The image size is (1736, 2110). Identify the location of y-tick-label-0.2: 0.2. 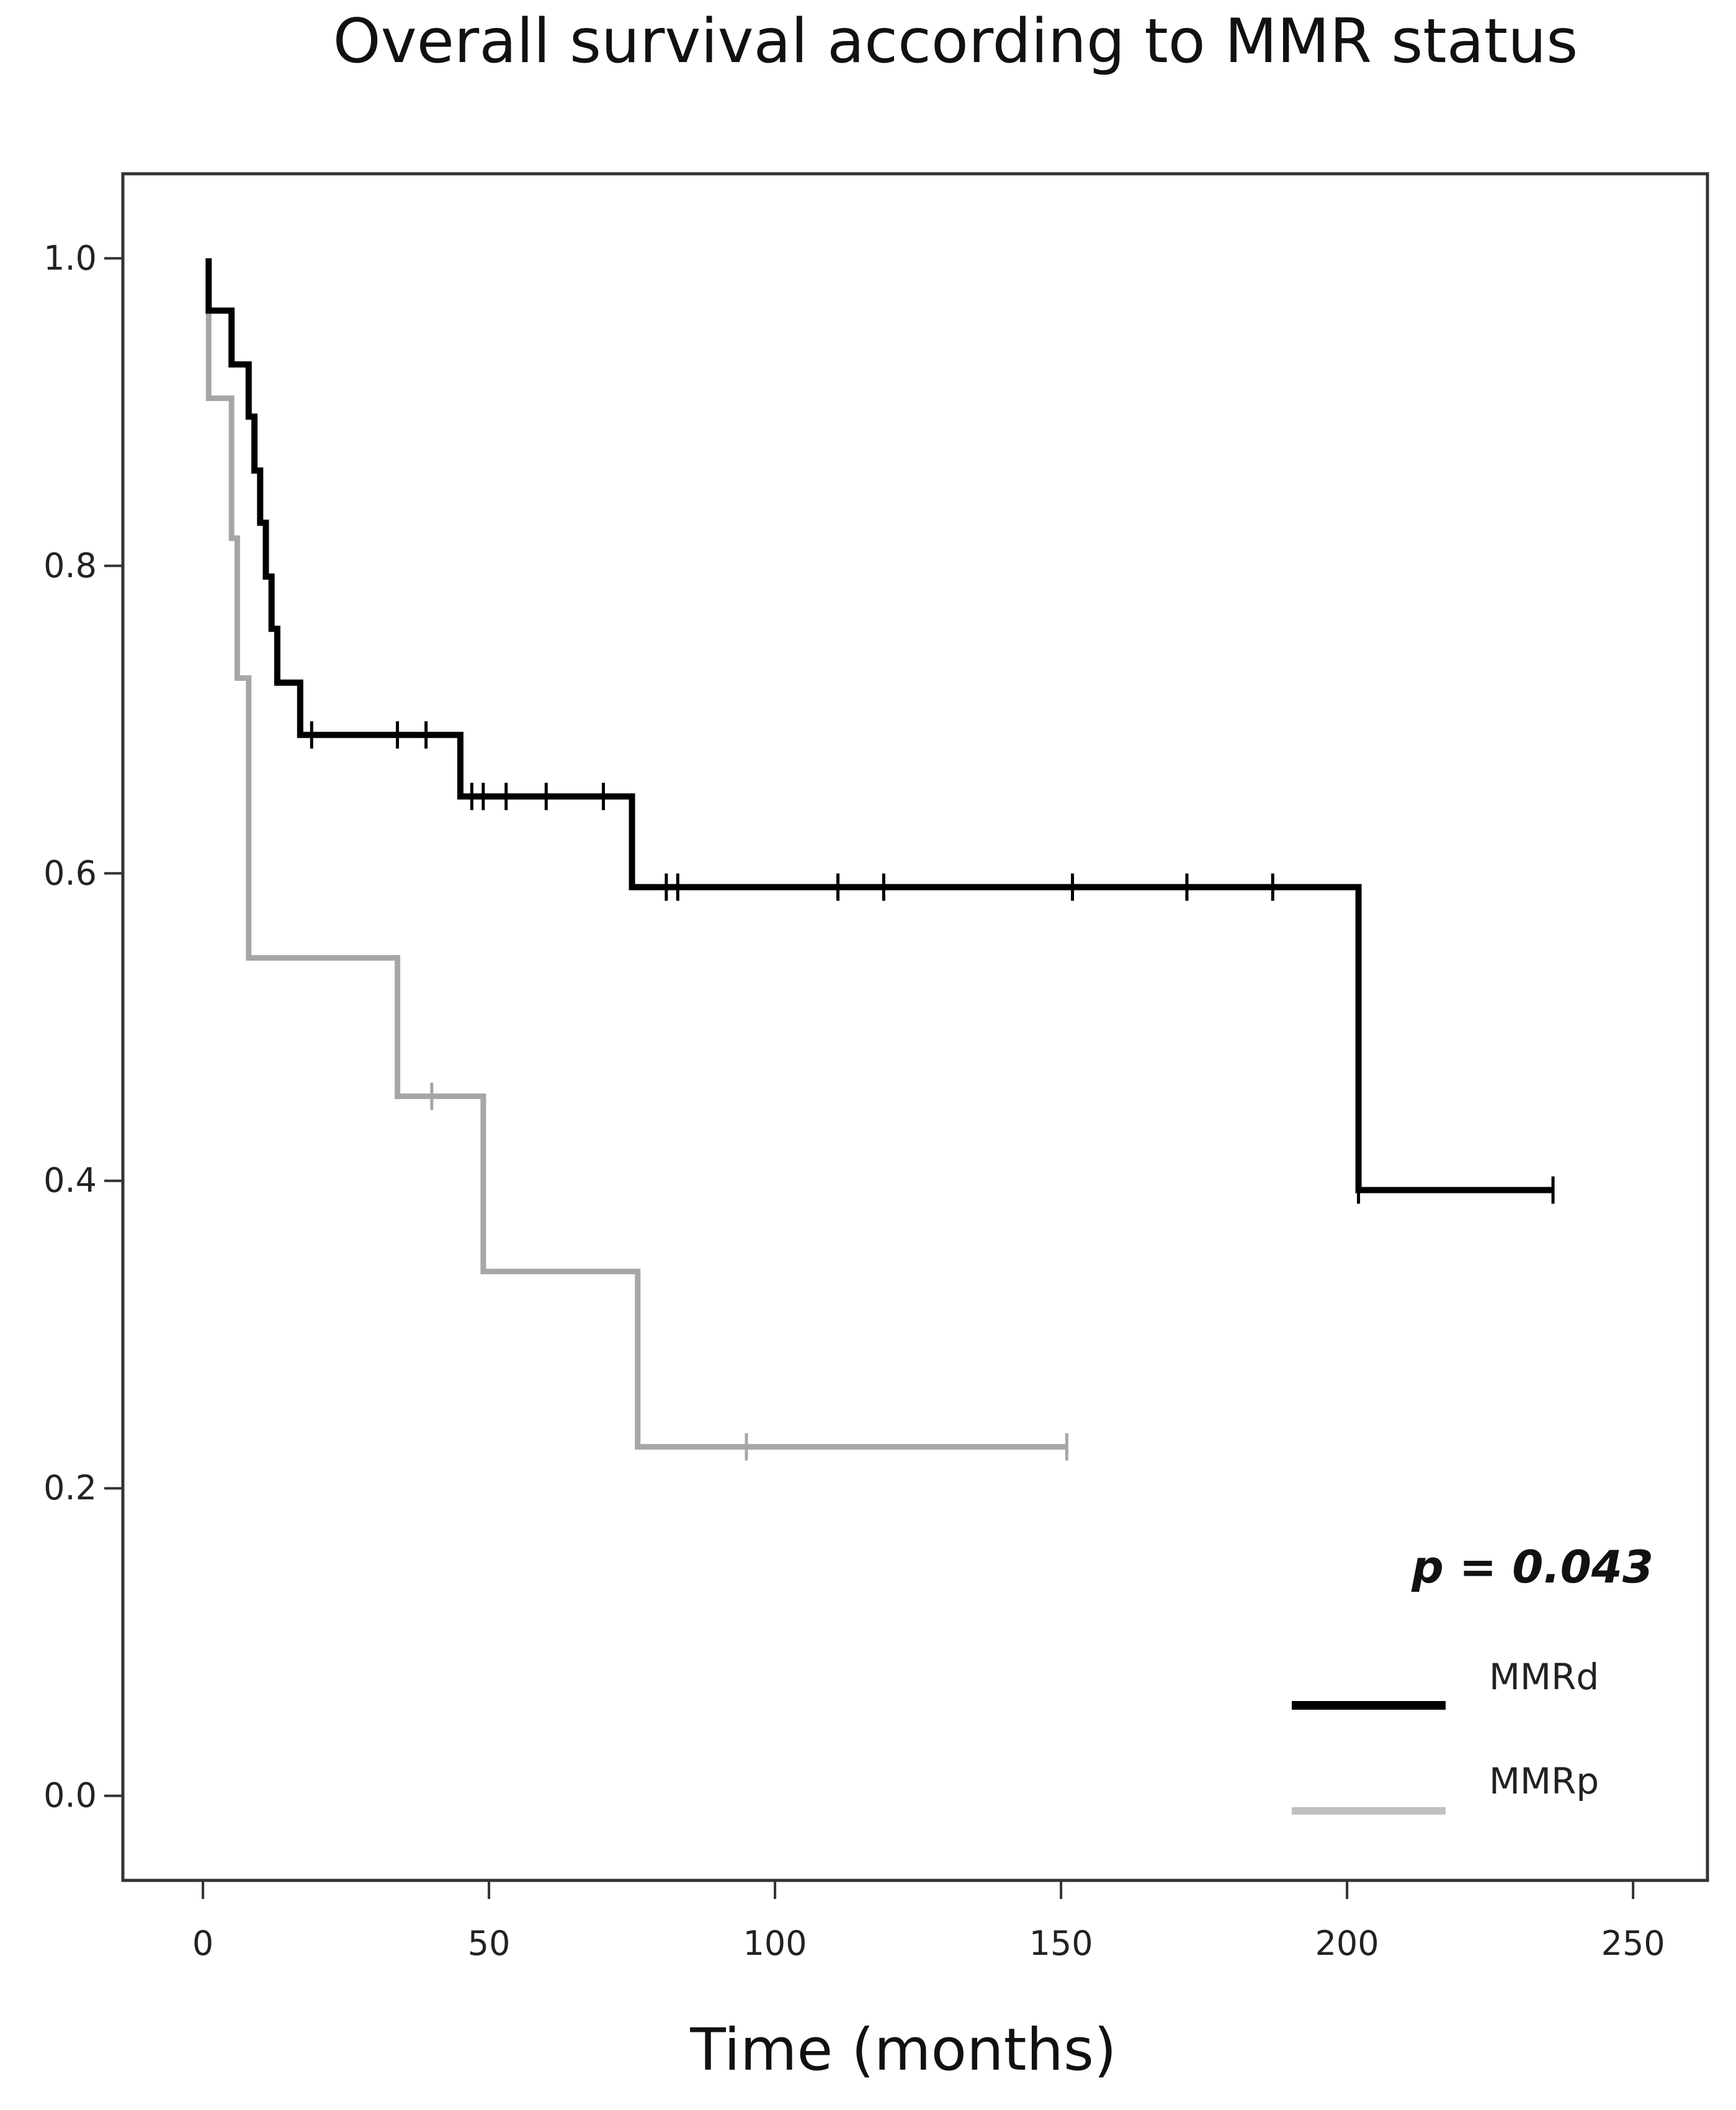
(70, 1487).